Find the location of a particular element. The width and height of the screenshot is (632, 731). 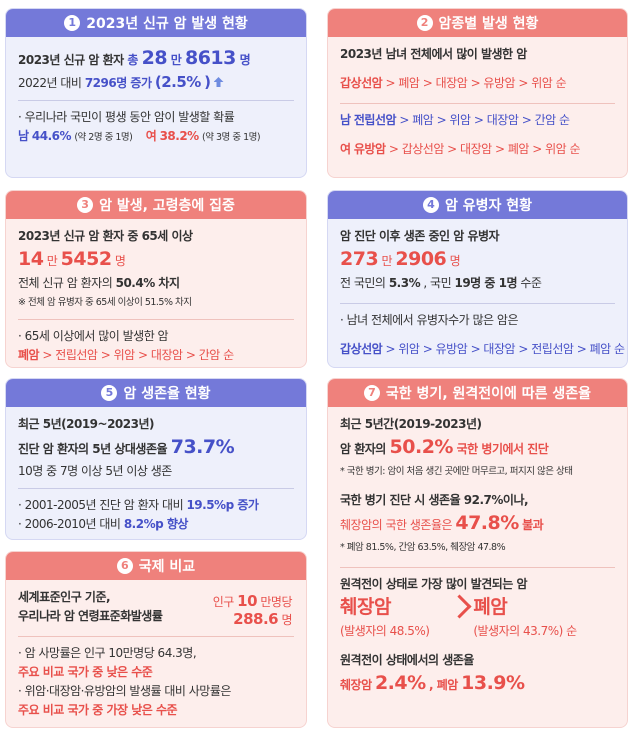

text-segment: · 2006-2010년 대비 is located at coordinates (69, 524).